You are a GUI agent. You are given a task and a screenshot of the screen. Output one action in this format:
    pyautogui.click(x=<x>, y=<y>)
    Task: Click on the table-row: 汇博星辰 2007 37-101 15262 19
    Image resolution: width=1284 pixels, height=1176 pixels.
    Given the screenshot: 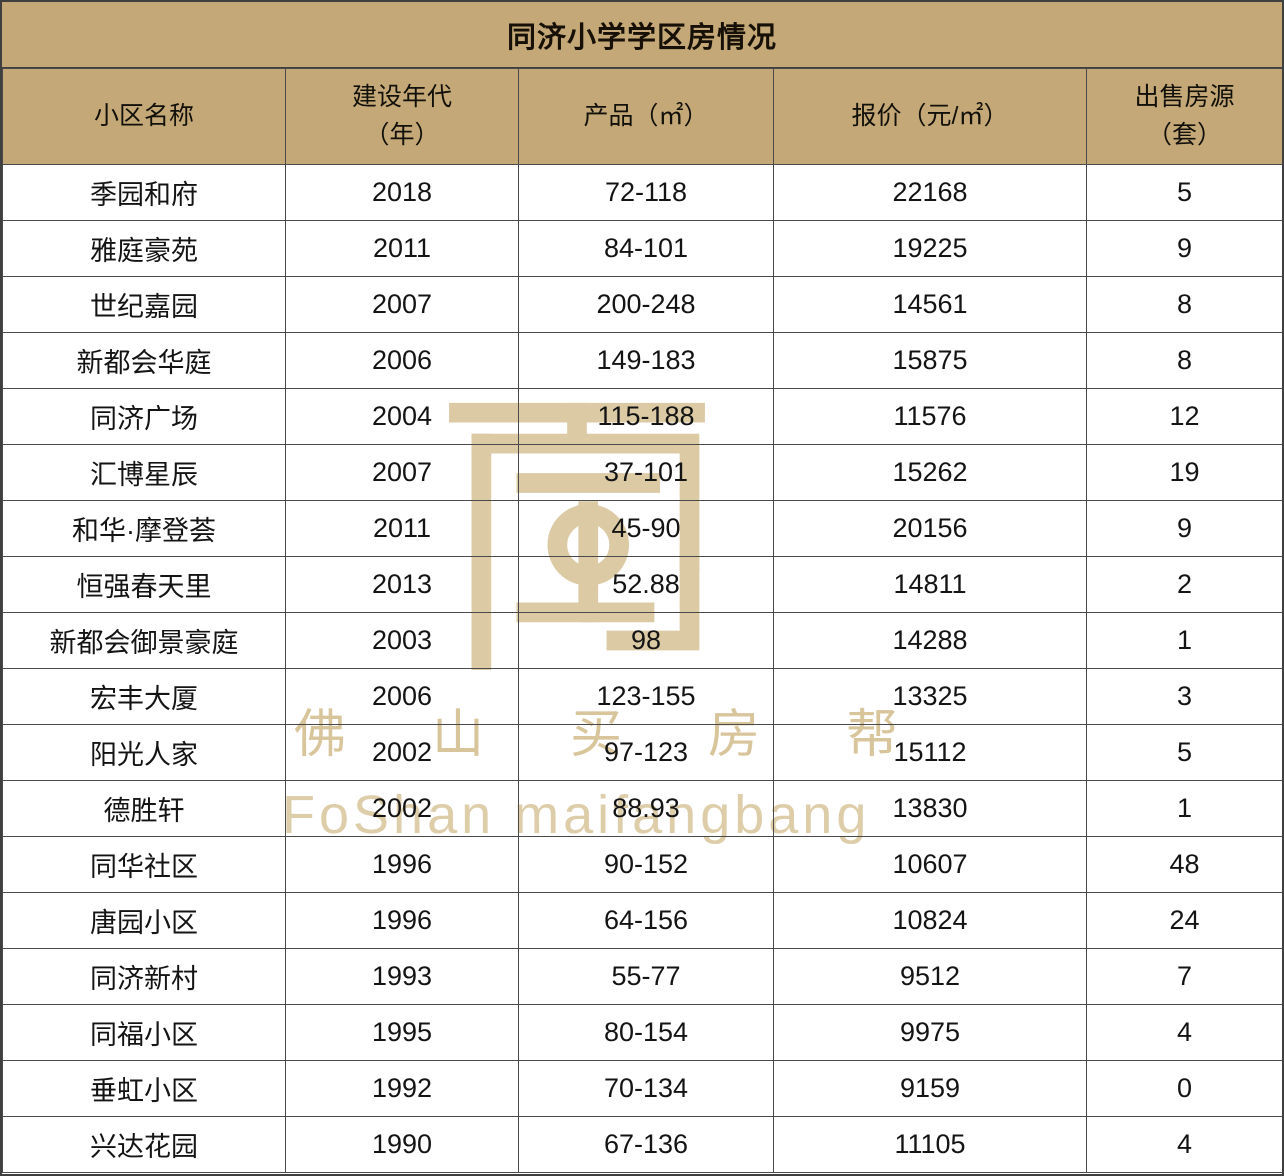 What is the action you would take?
    pyautogui.click(x=642, y=472)
    